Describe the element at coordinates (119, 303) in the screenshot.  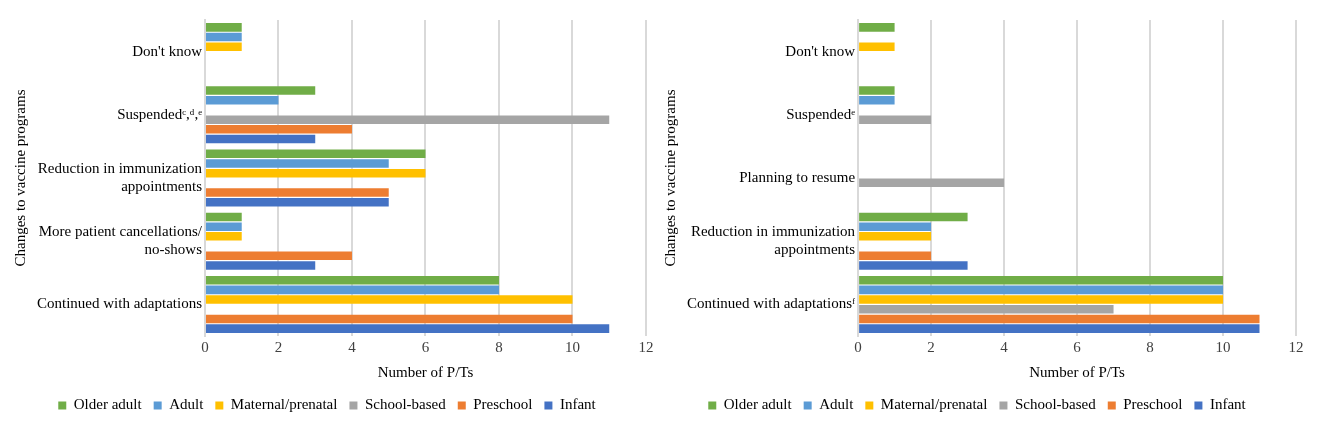
I see `y-tick-label: Continued with adaptations` at that location.